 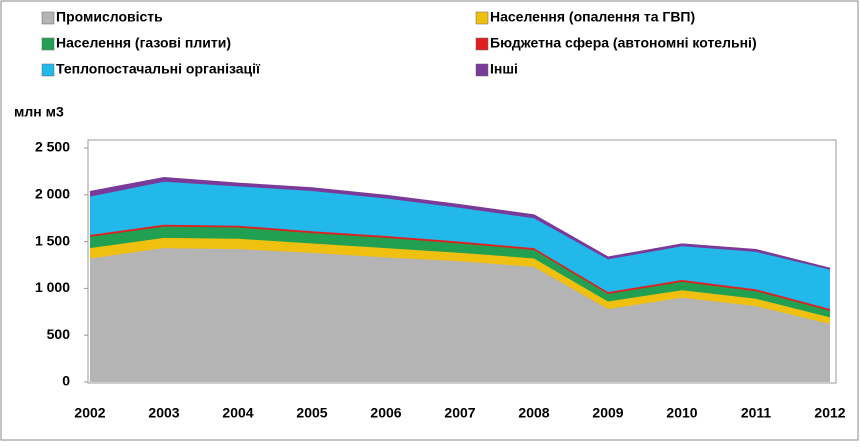 What do you see at coordinates (163, 413) in the screenshot?
I see `x-tick-label: 2003` at bounding box center [163, 413].